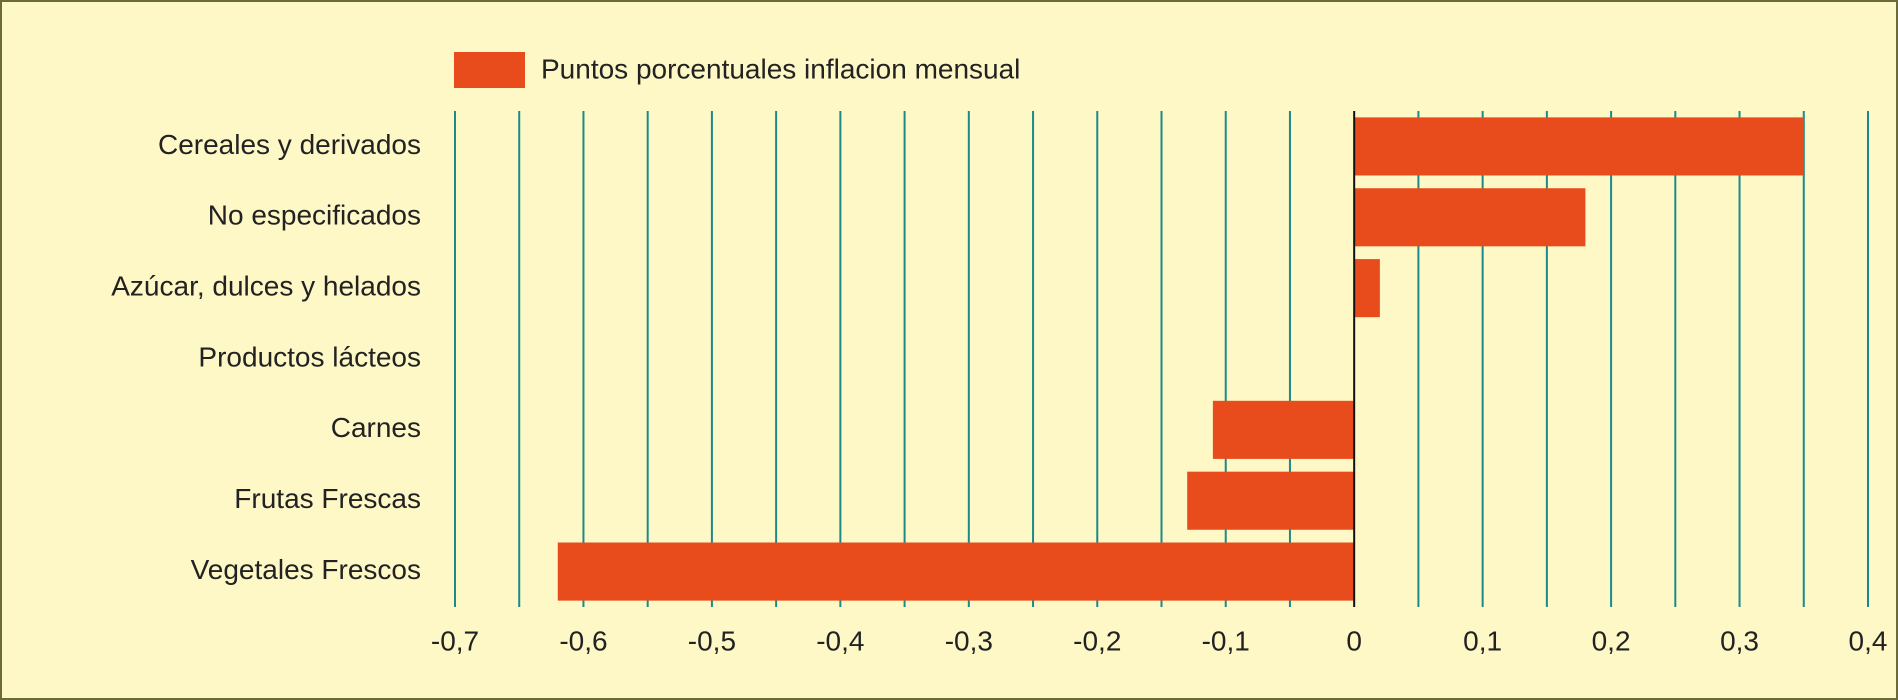 This screenshot has height=700, width=1898. Describe the element at coordinates (1868, 640) in the screenshot. I see `x-tick-label: 0,4` at that location.